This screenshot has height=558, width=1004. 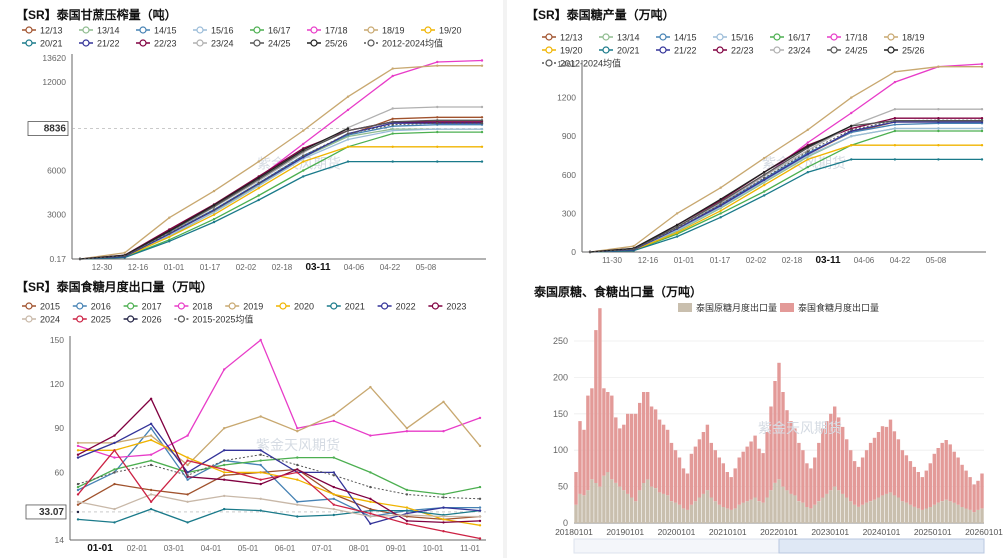 I want to click on legend-item: 20/21, so click(x=619, y=51).